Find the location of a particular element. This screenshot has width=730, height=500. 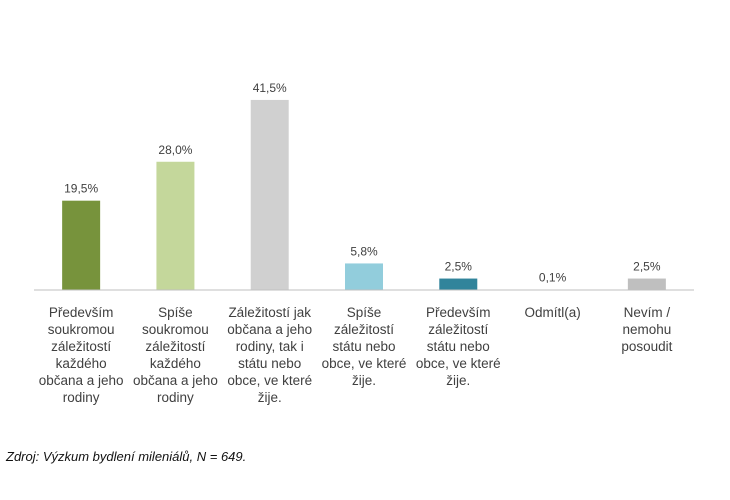

category-label-5-line-3: státu nebo is located at coordinates (458, 346).